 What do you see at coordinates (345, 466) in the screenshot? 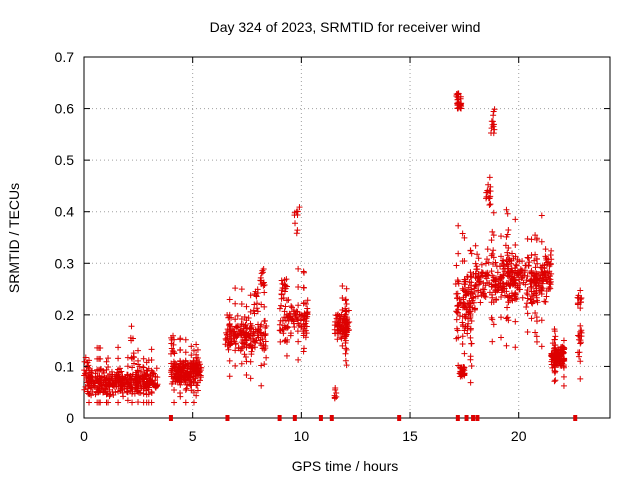
I see `x-axis-label: GPS time / hours` at bounding box center [345, 466].